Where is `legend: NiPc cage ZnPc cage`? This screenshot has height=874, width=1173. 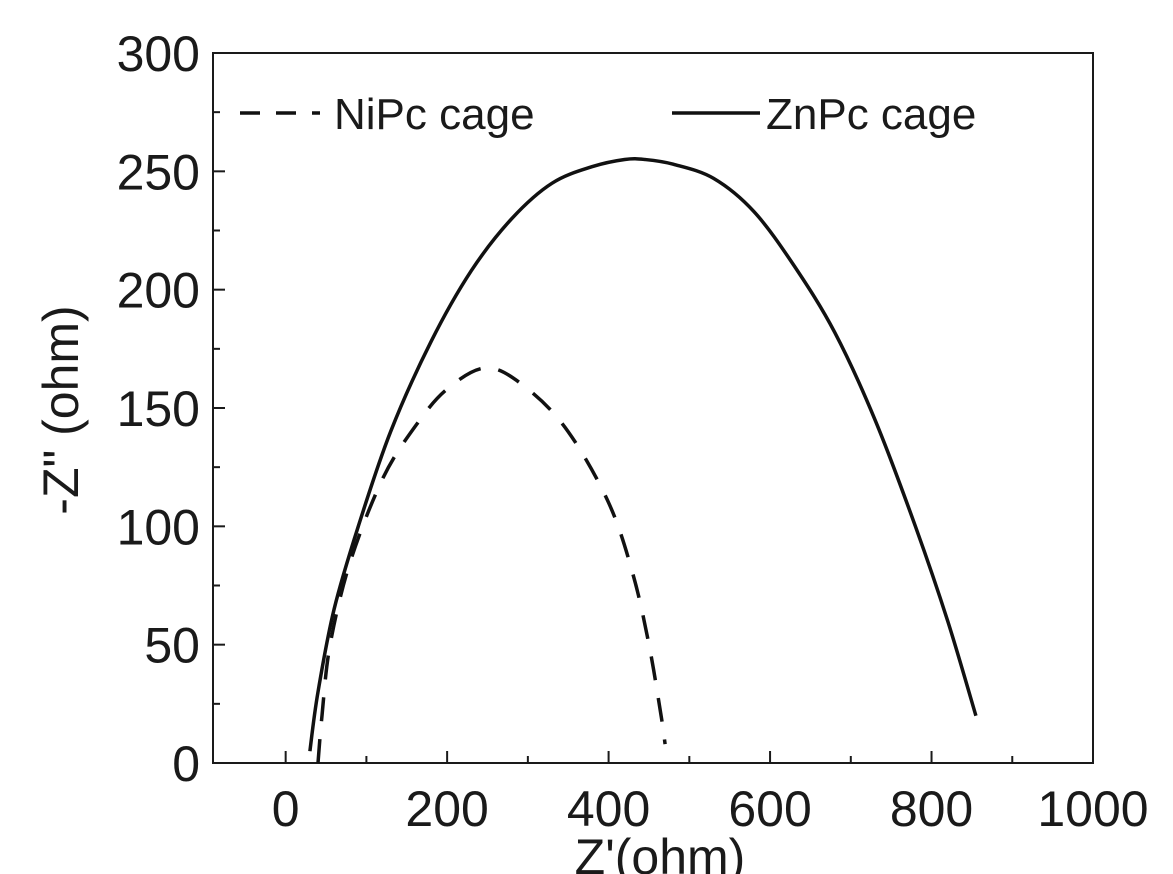 legend: NiPc cage ZnPc cage is located at coordinates (608, 114).